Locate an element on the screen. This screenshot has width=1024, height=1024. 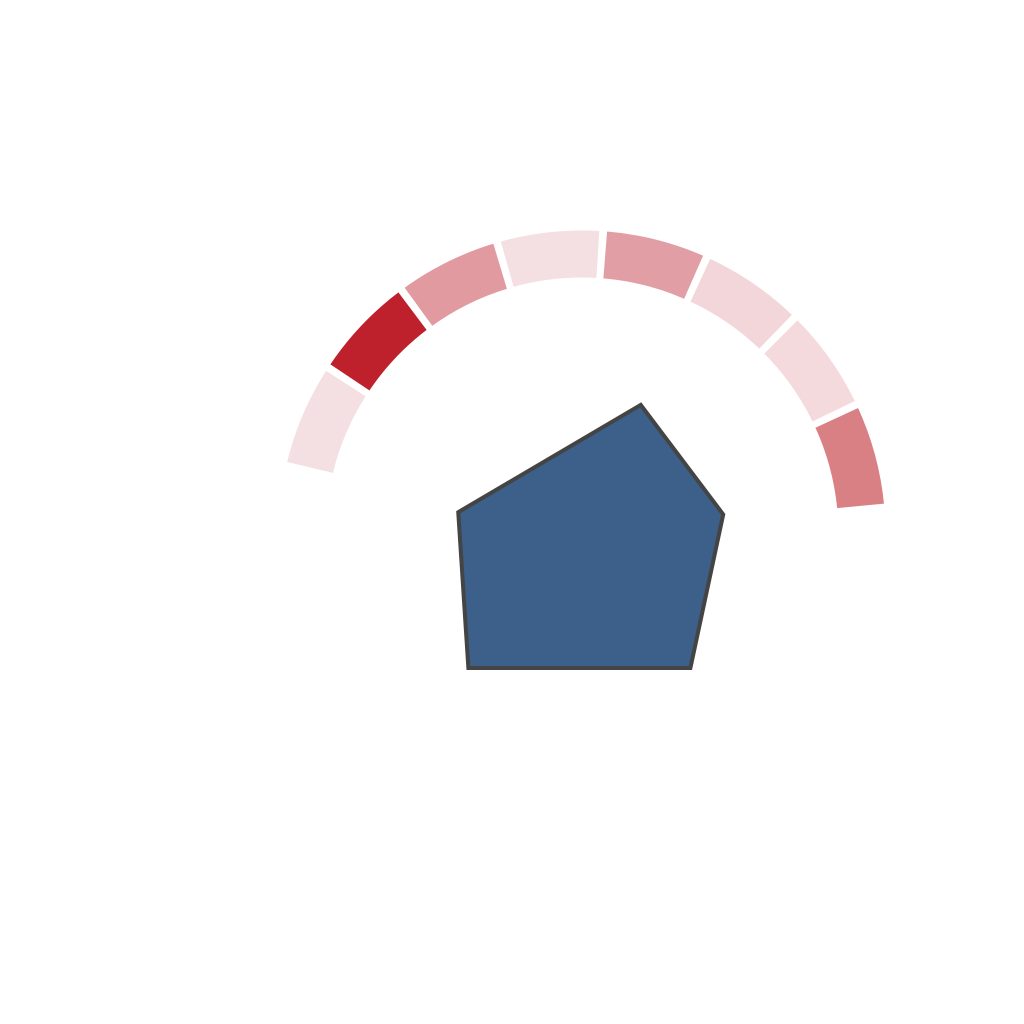
series-polygon is located at coordinates (591, 536).